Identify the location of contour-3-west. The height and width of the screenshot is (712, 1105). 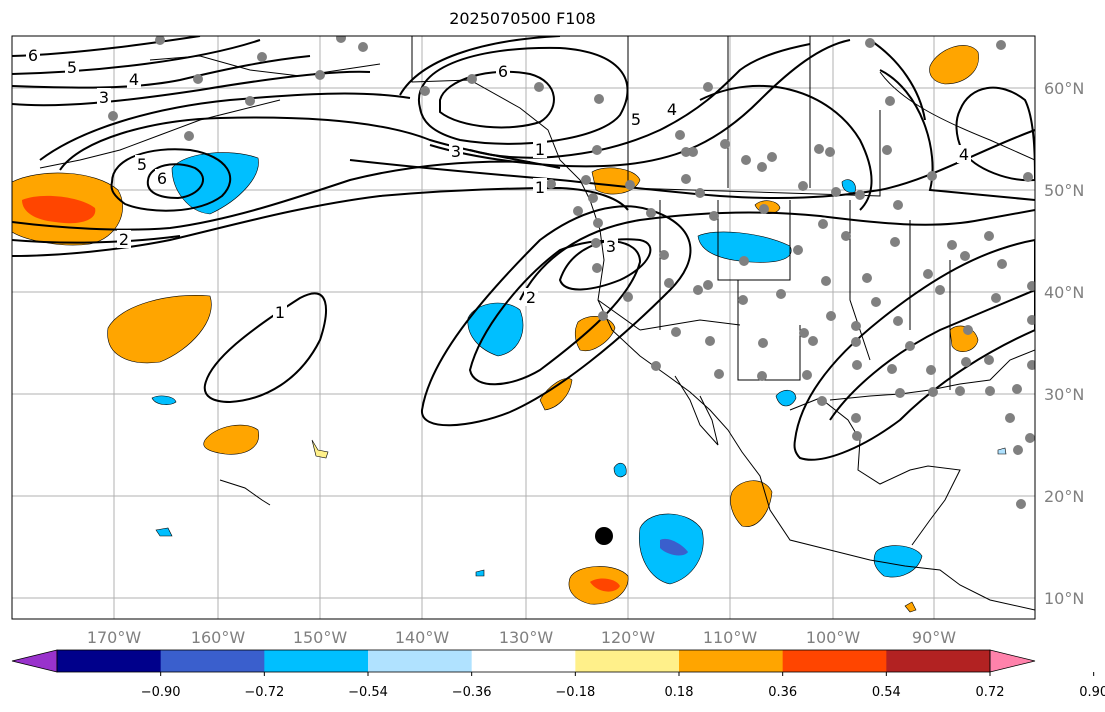
(191, 88).